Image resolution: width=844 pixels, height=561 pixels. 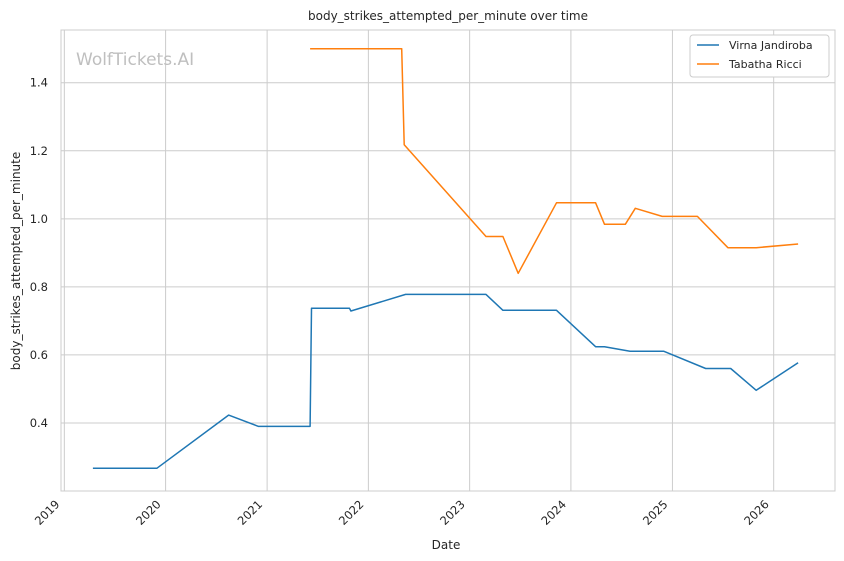 What do you see at coordinates (39, 219) in the screenshot?
I see `y-tick-label: 1.0` at bounding box center [39, 219].